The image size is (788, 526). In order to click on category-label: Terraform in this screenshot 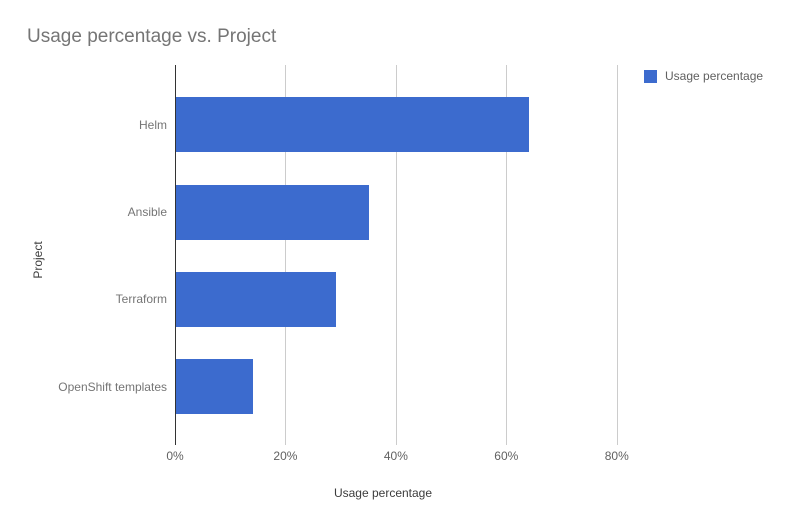, I will do `click(141, 299)`.